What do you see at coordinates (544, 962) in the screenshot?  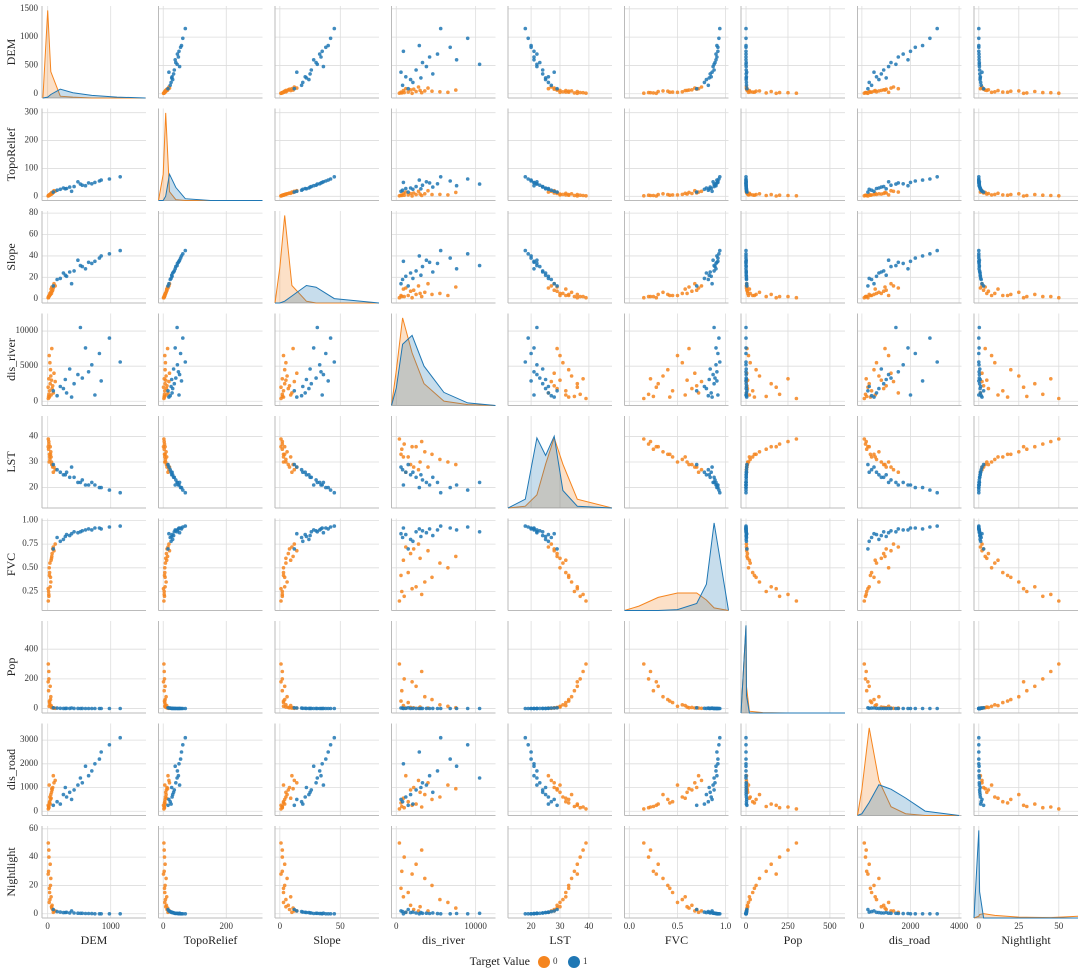 I see `legend-marker` at bounding box center [544, 962].